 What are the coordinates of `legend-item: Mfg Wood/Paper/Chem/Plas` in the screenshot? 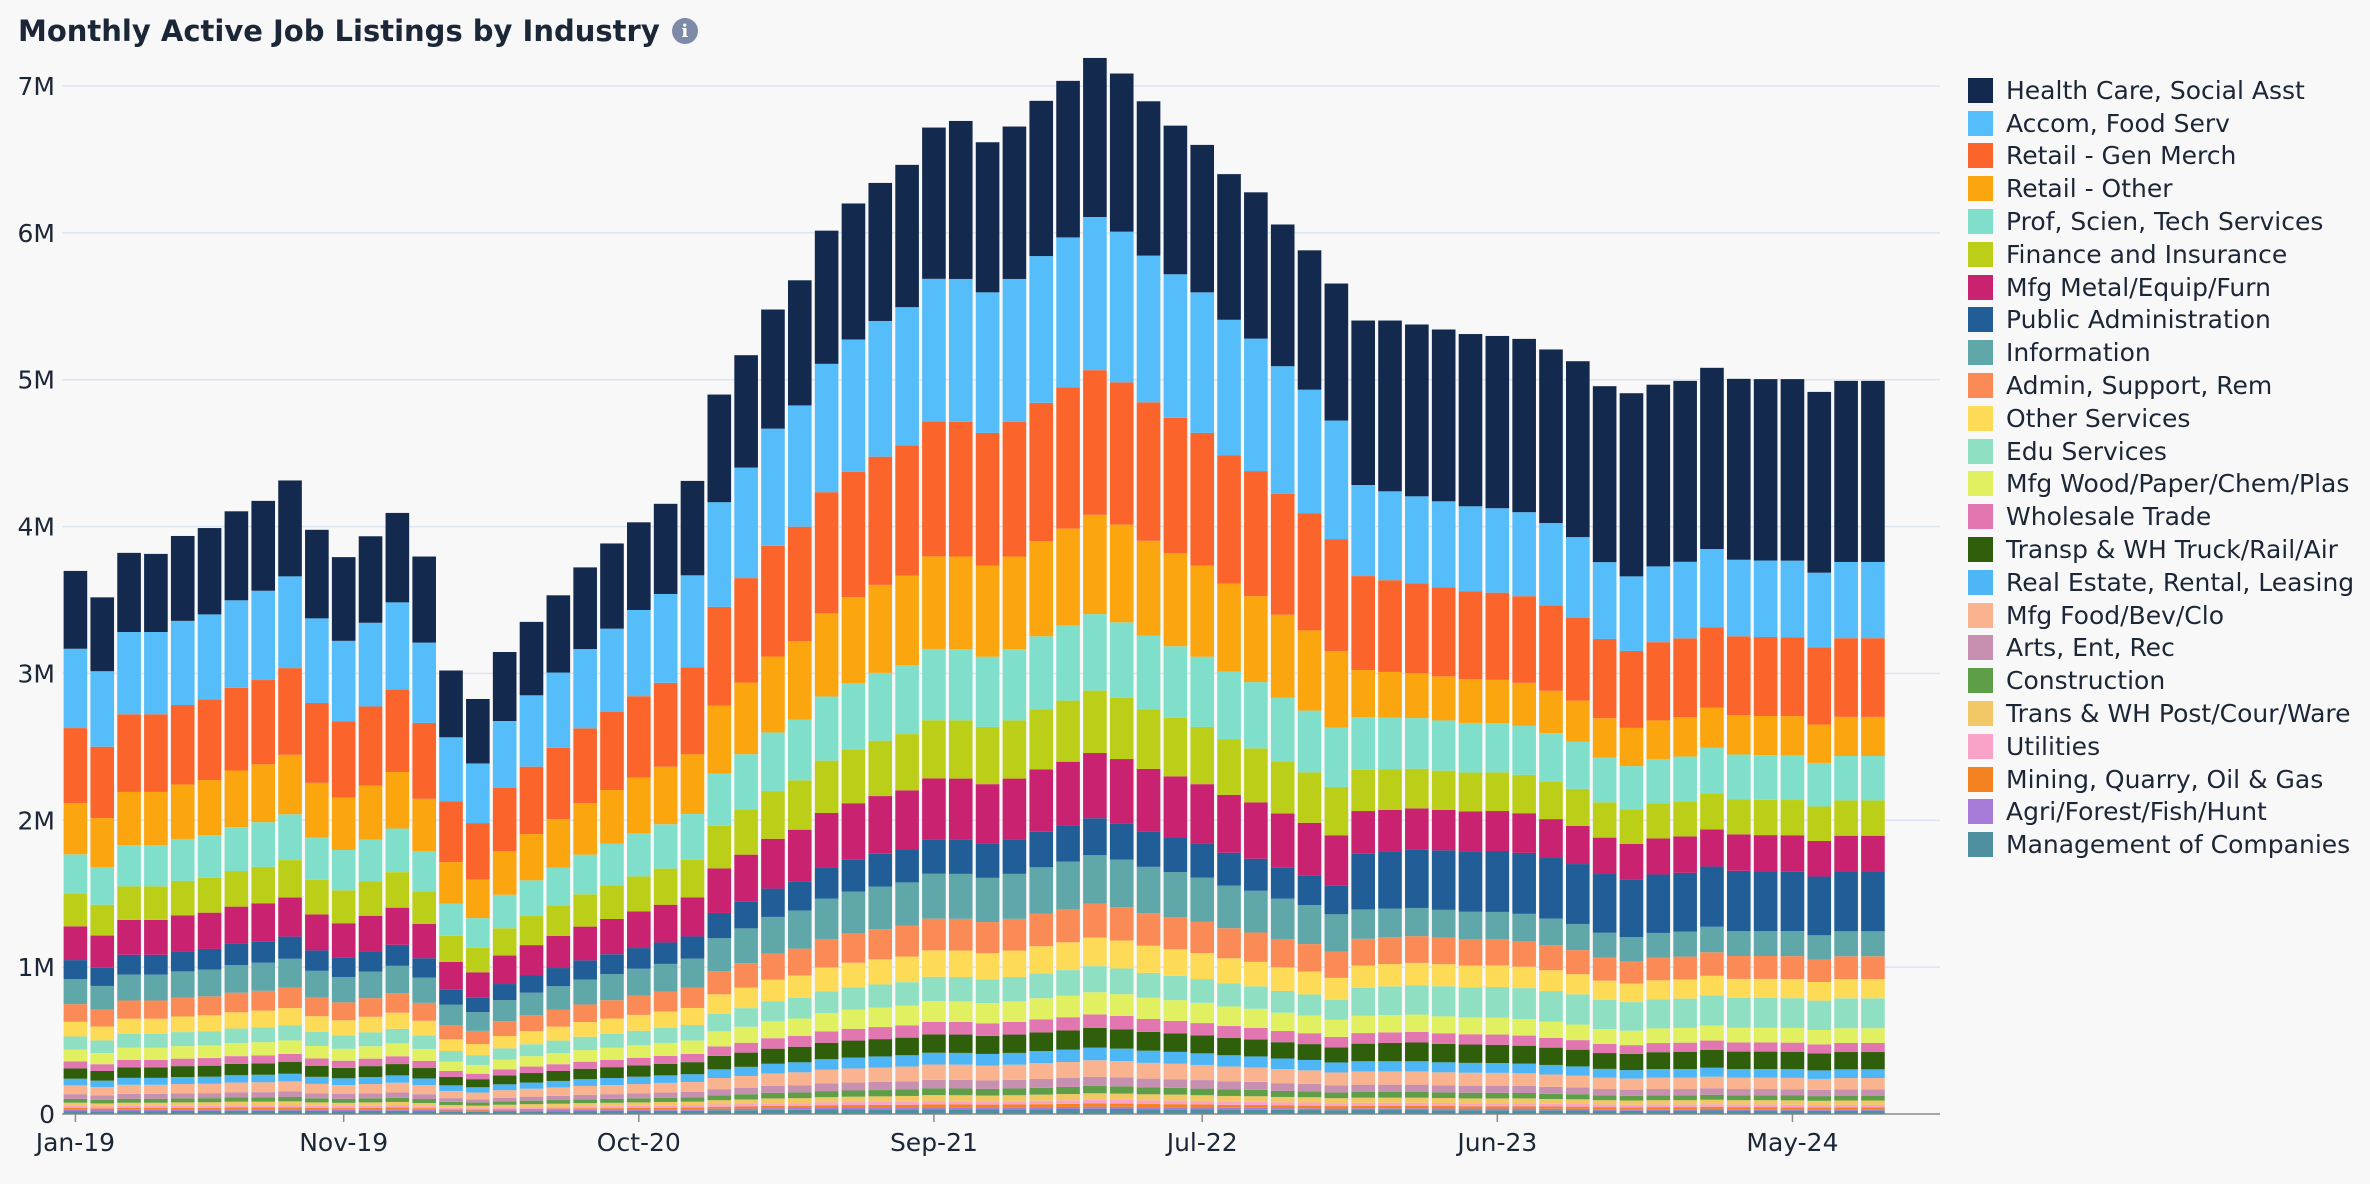 It's located at (2161, 484).